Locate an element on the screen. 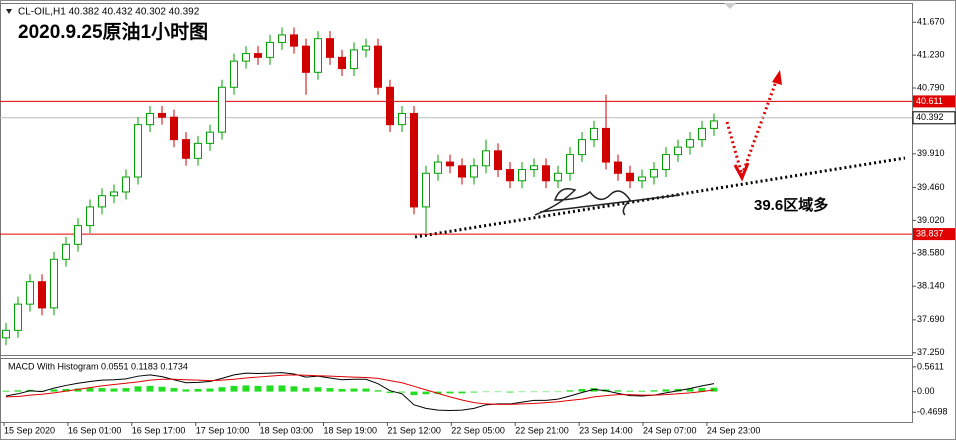  macd-title: MACD With Histogram 0.0551 0.1183 0.1734 is located at coordinates (98, 366).